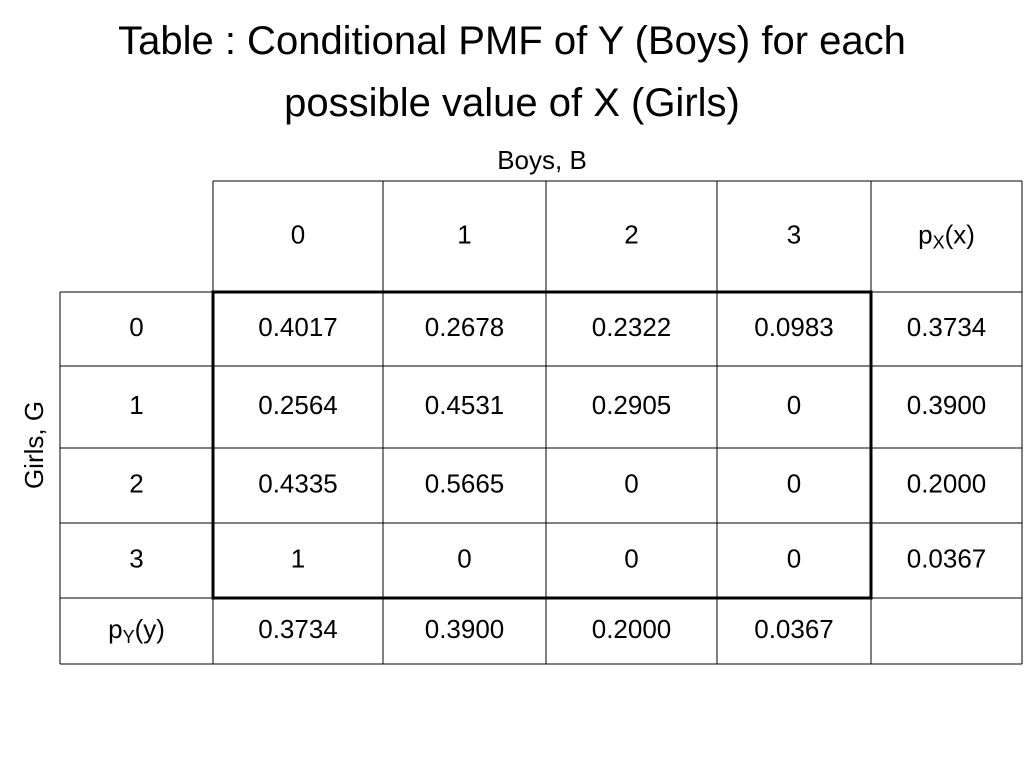  Describe the element at coordinates (129, 637) in the screenshot. I see `subscript: Y` at that location.